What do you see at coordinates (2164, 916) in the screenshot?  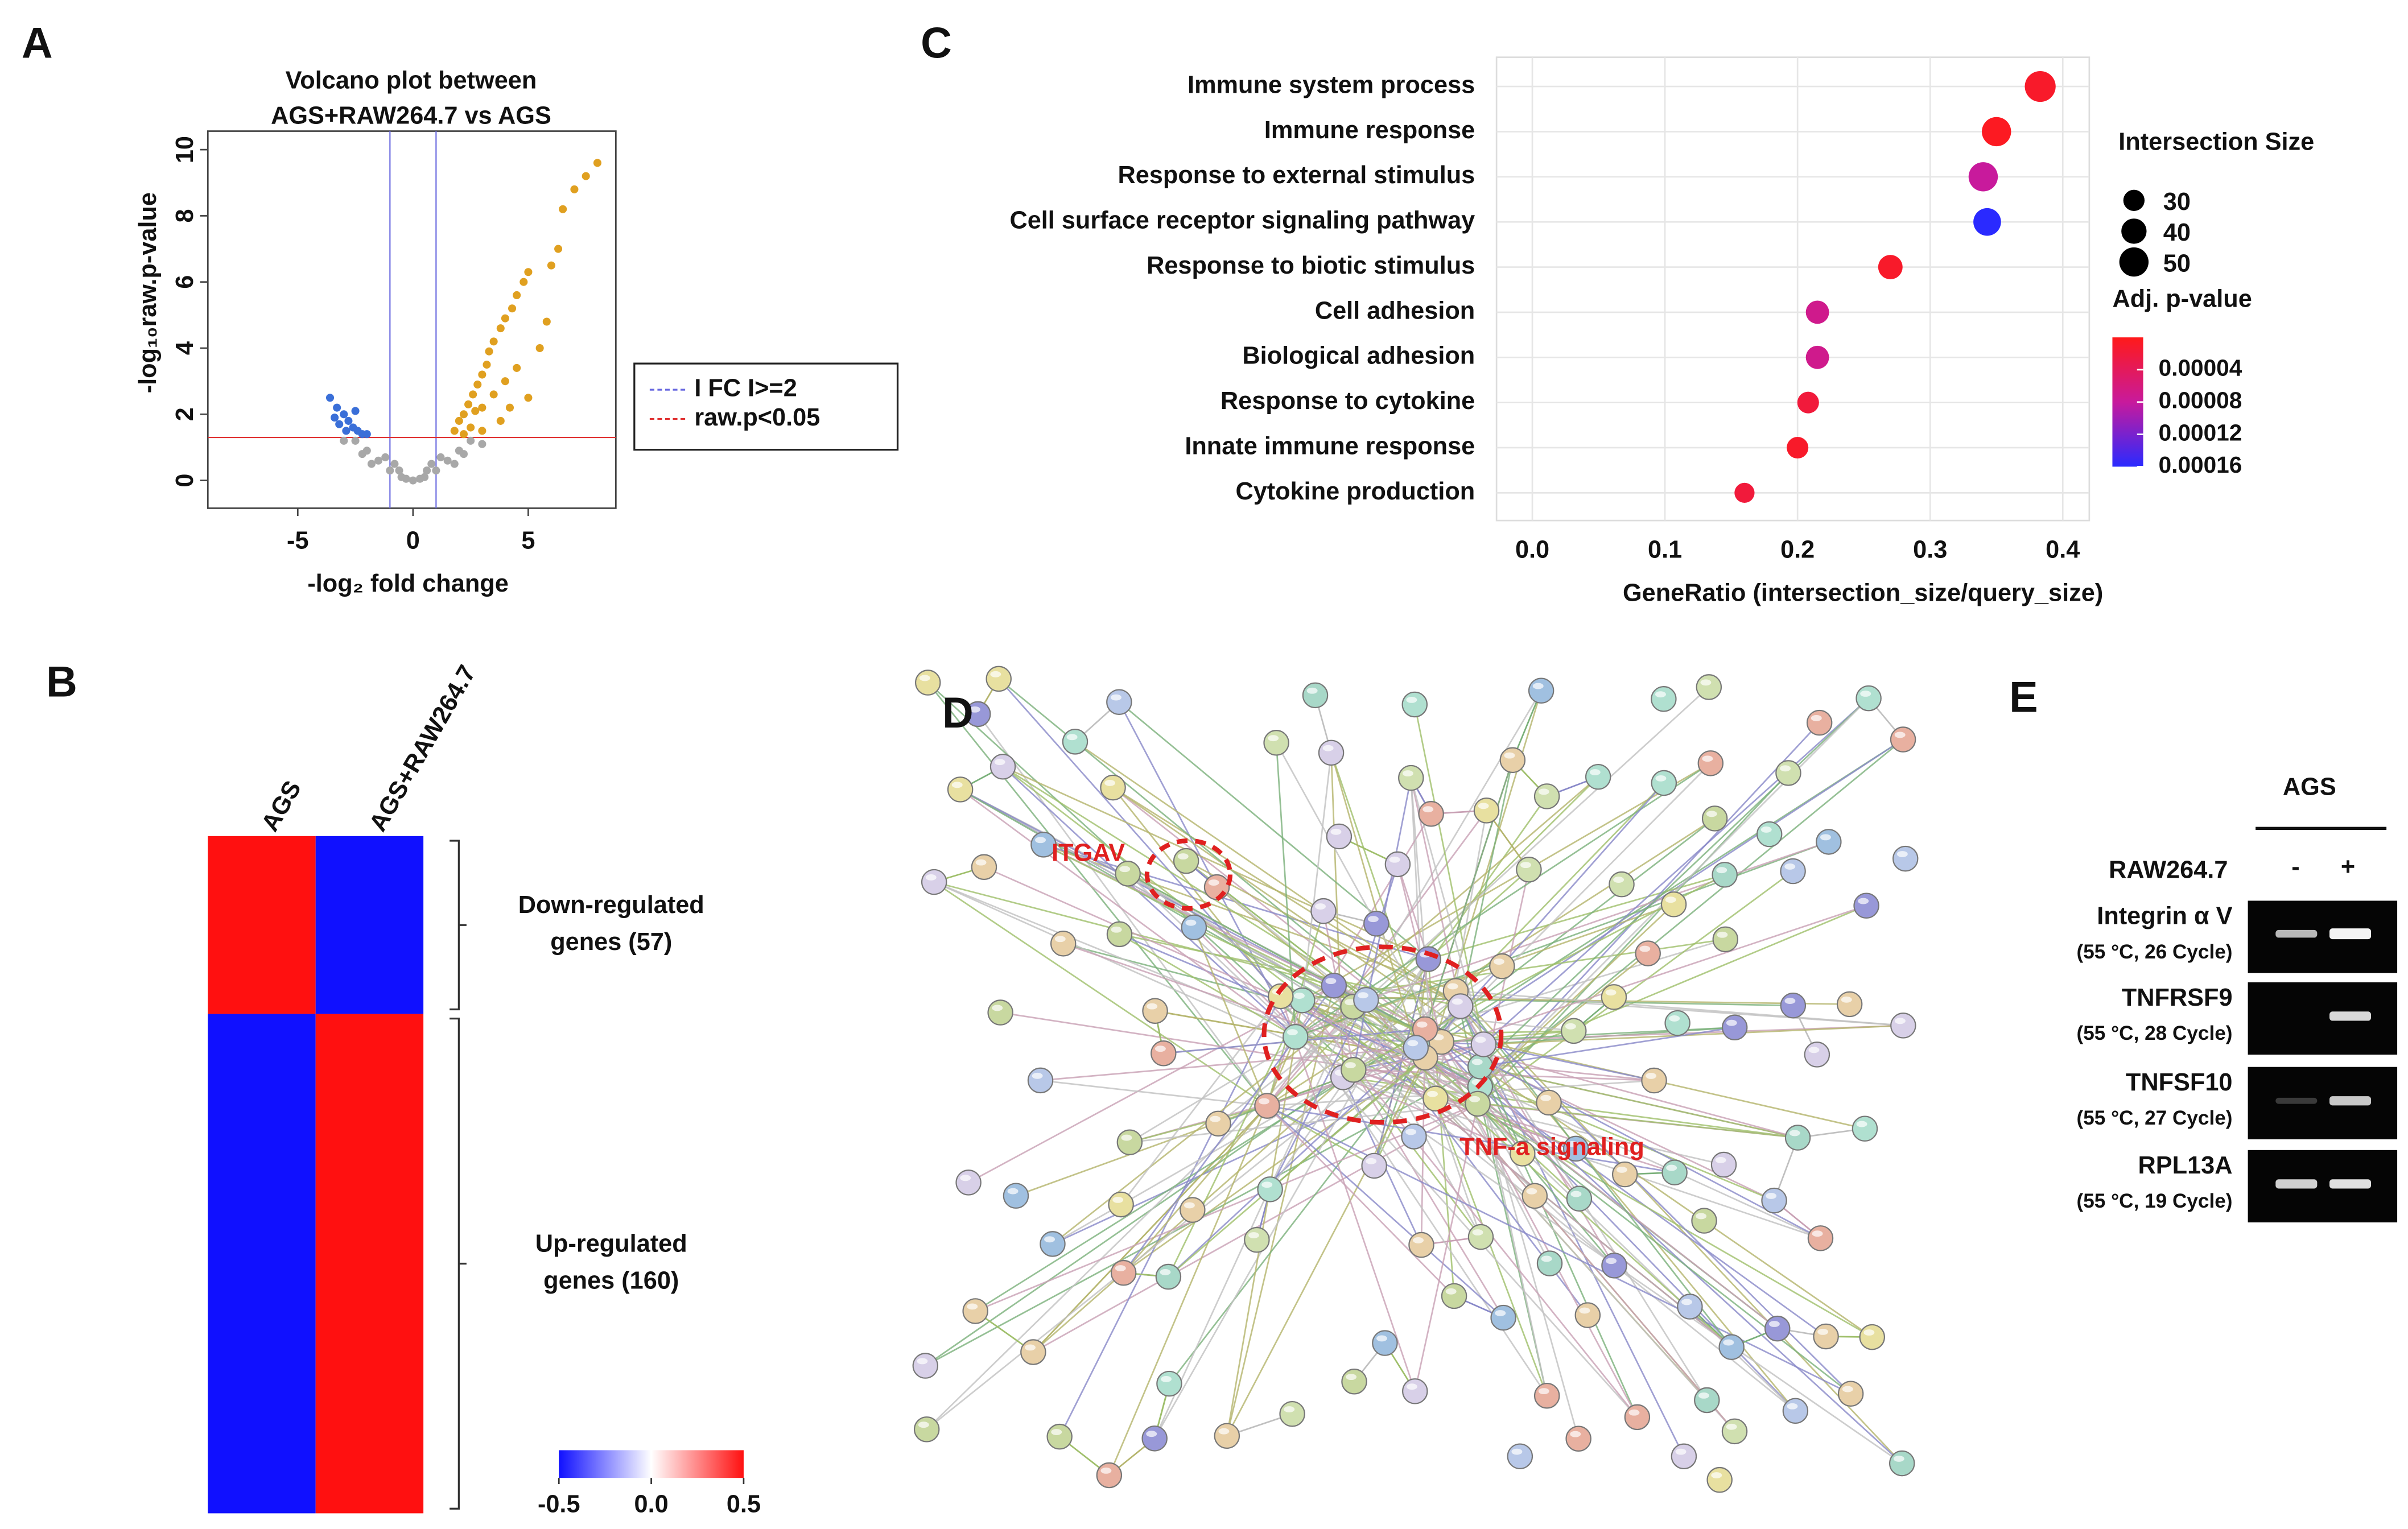 I see `gene-label: Integrin α V` at bounding box center [2164, 916].